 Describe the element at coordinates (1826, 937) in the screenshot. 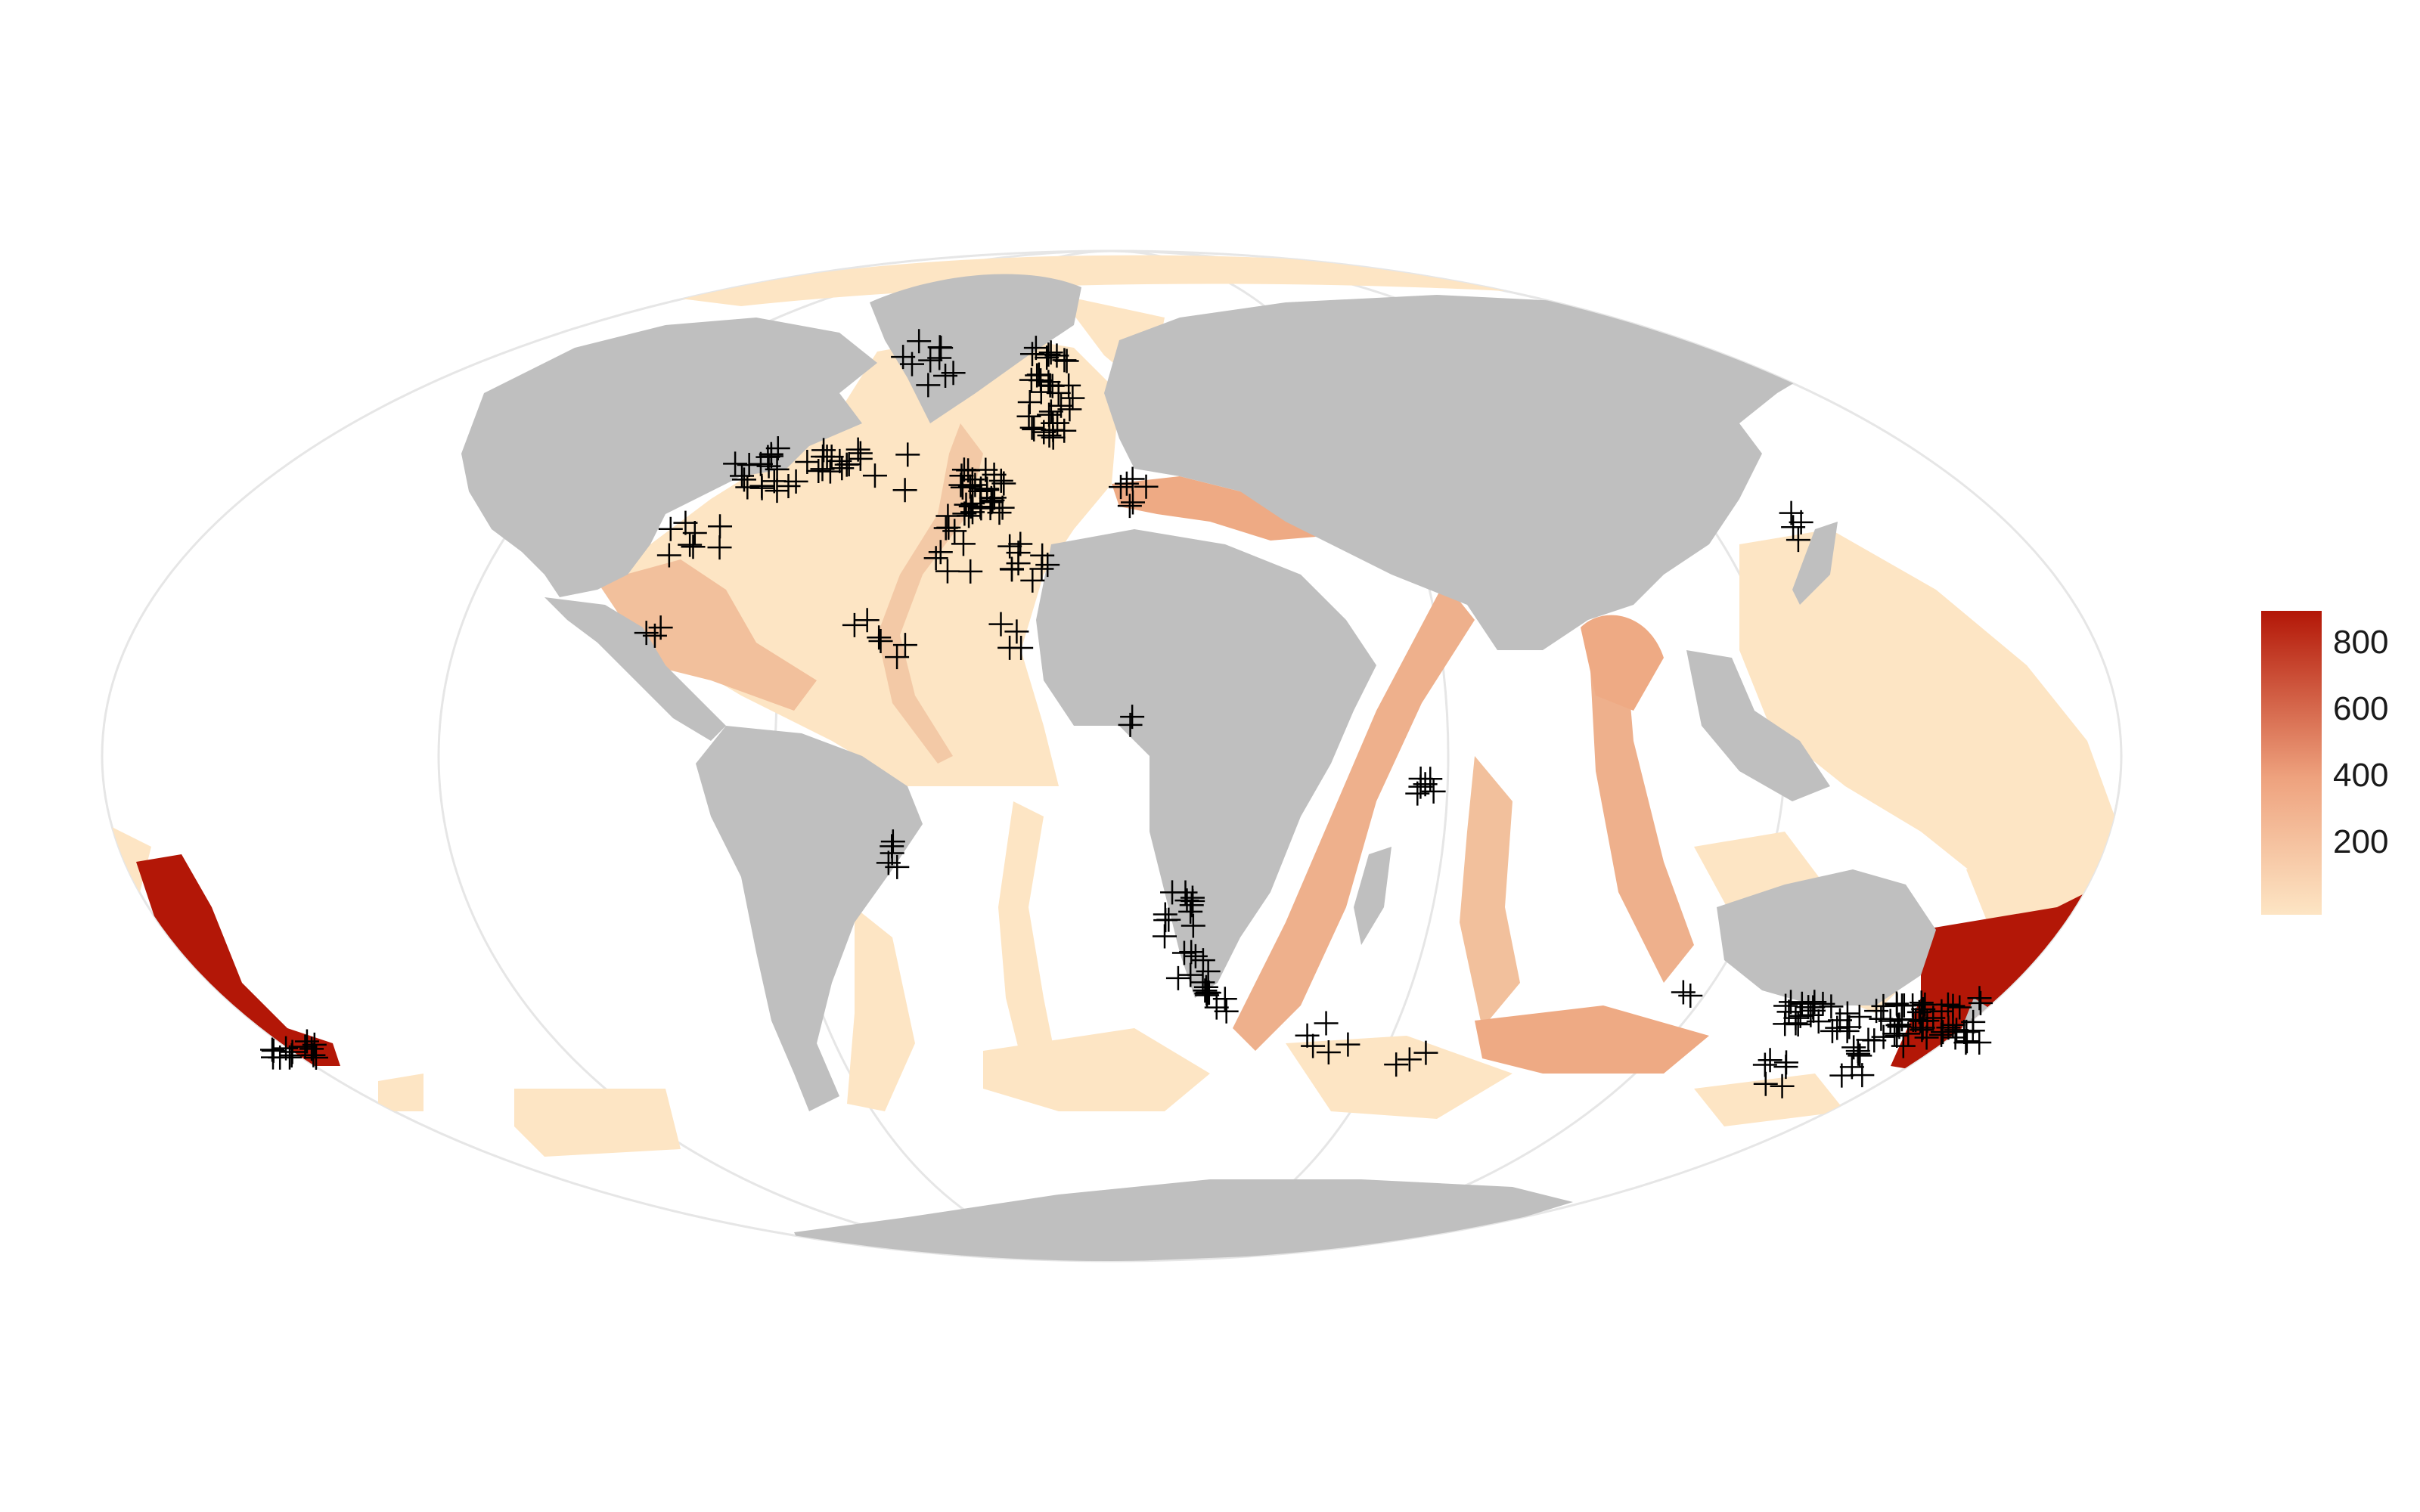

I see `australia-landmass` at that location.